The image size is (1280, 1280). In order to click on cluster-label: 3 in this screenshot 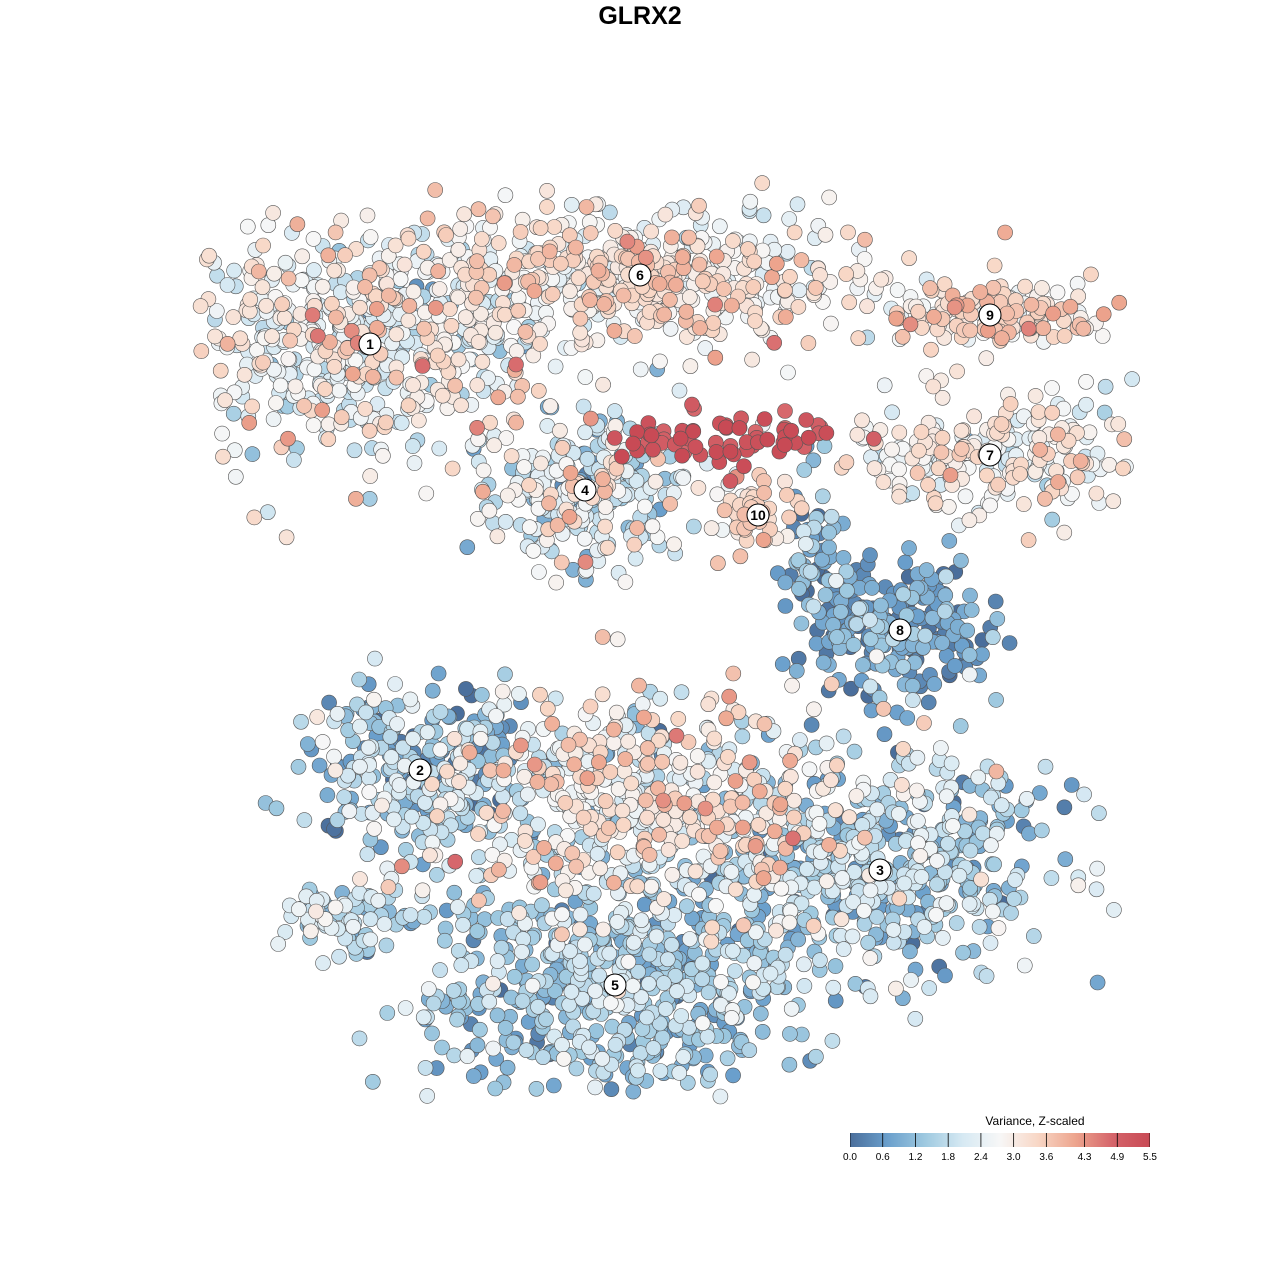, I will do `click(880, 870)`.